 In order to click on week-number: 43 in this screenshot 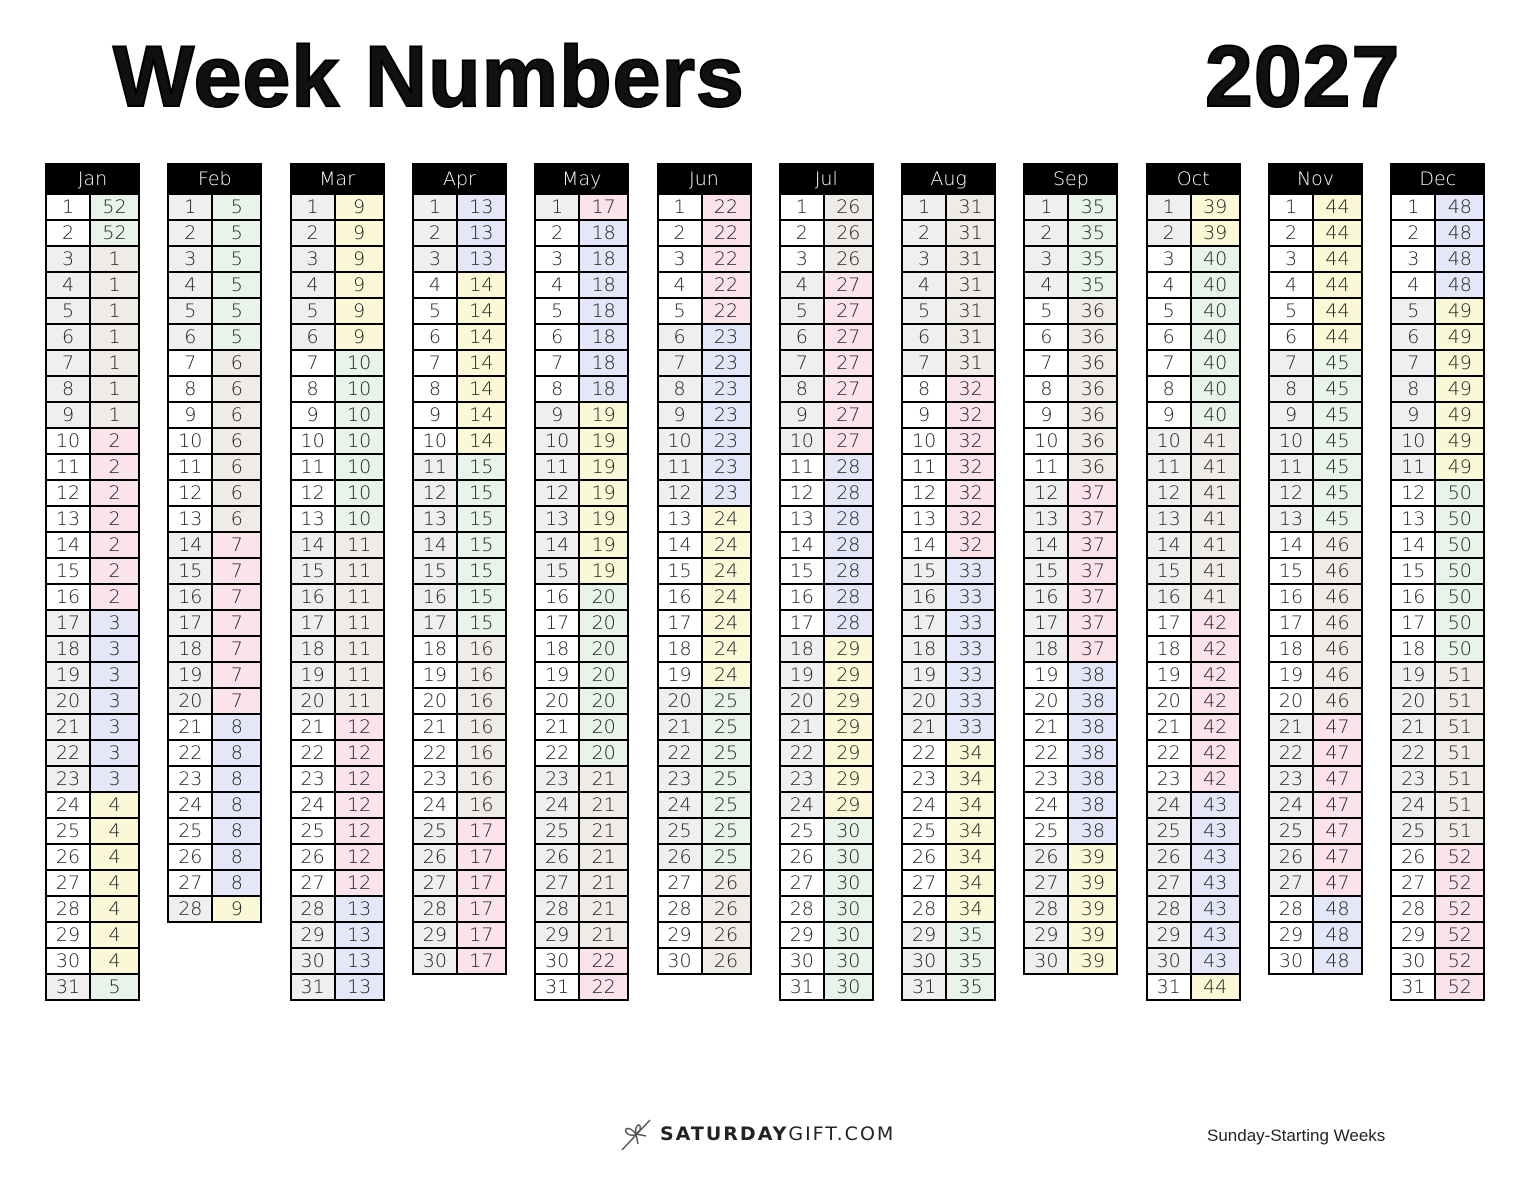, I will do `click(1215, 857)`.